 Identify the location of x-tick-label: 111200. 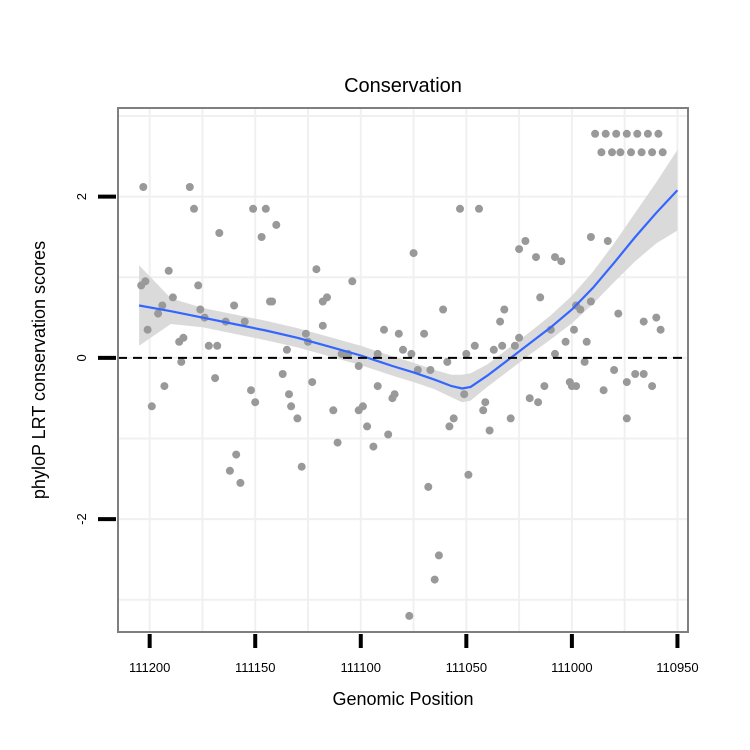
(149, 667).